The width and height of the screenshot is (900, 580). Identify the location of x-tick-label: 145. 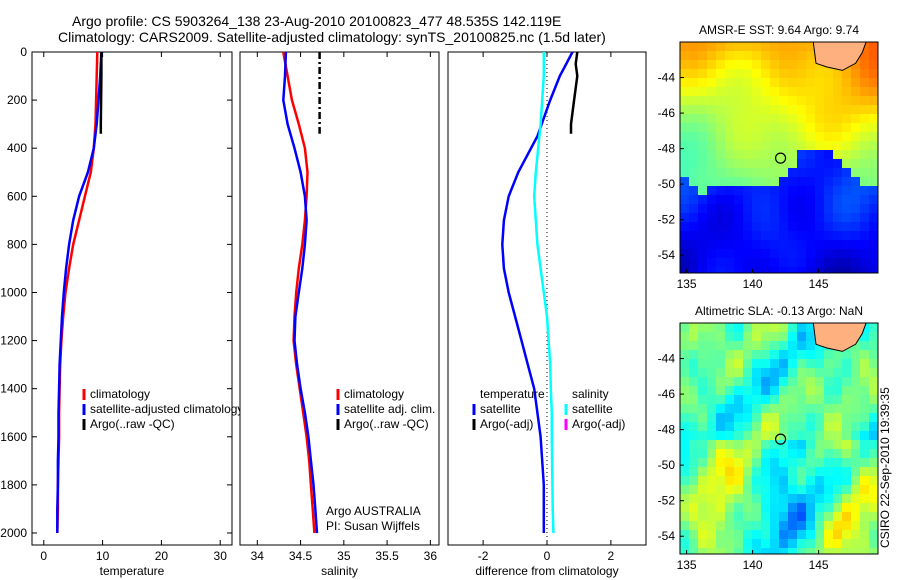
(819, 284).